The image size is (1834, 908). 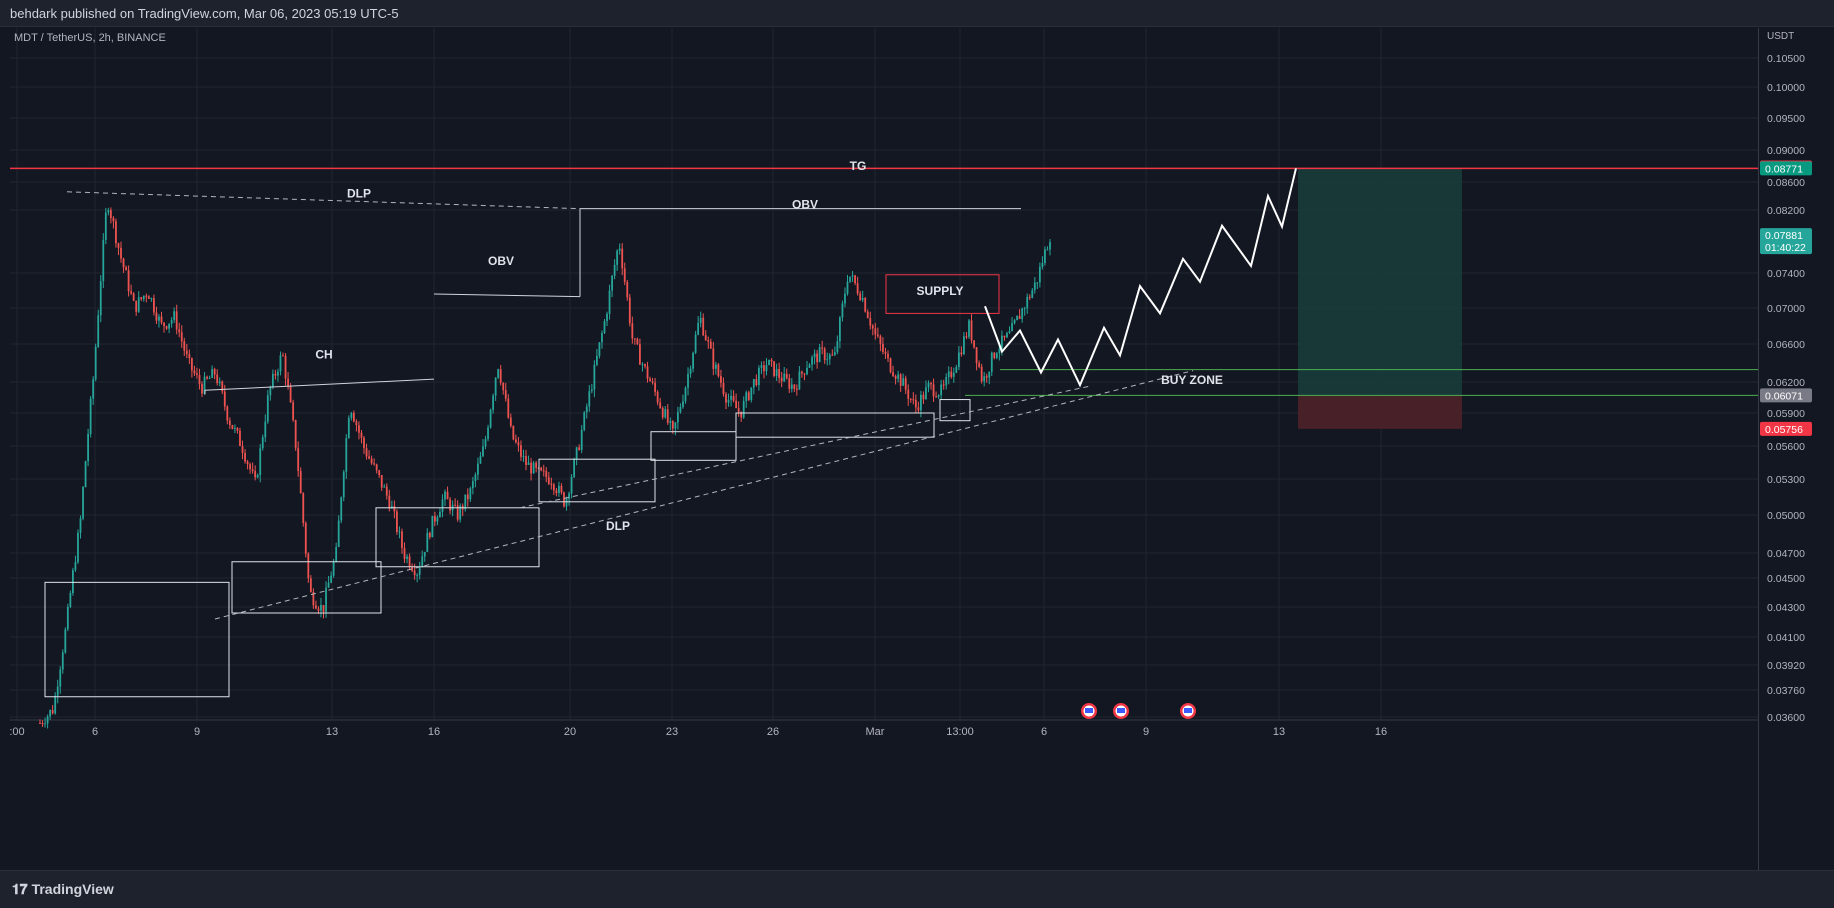 What do you see at coordinates (1381, 732) in the screenshot?
I see `x-tick-label: 16` at bounding box center [1381, 732].